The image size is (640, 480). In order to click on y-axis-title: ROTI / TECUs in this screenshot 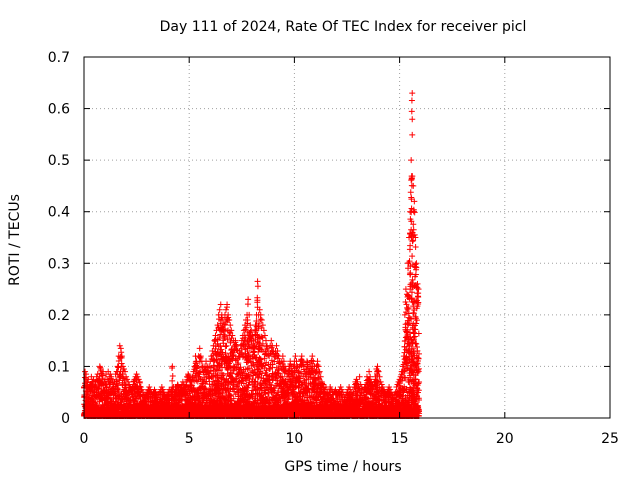, I will do `click(15, 240)`.